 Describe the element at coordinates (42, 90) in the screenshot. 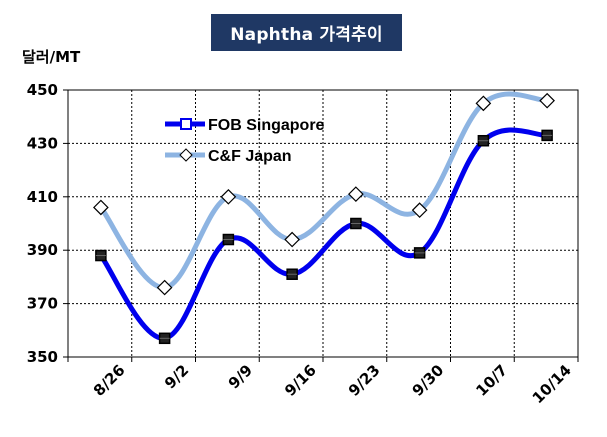

I see `y-tick-label: 450` at that location.